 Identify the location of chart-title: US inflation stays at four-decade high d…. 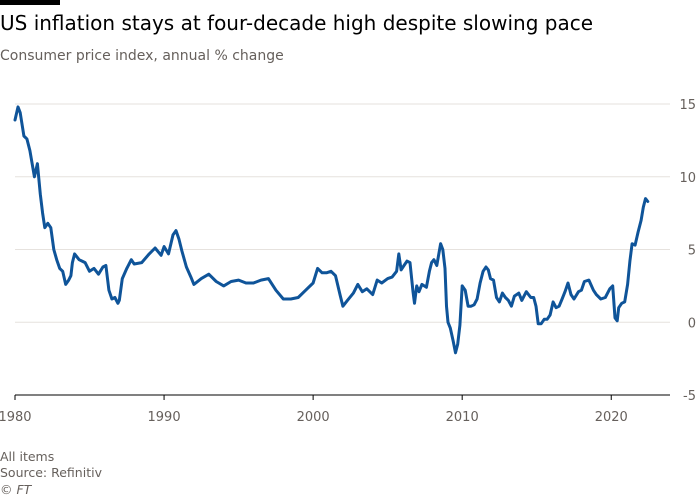
(296, 23).